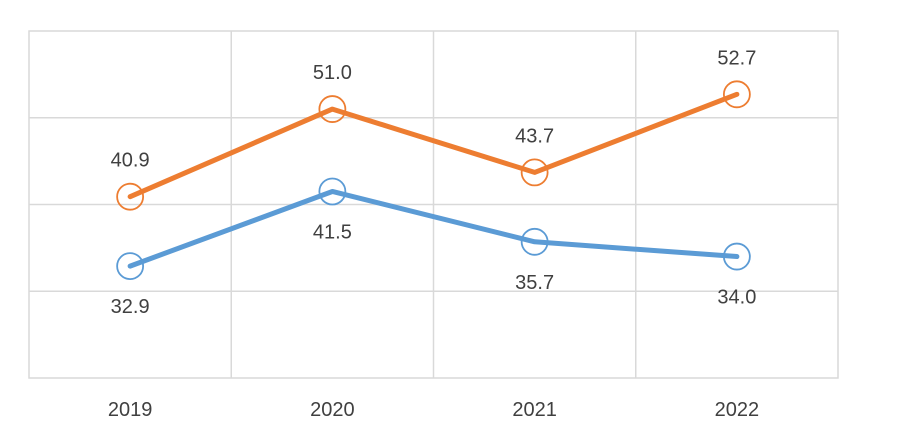  What do you see at coordinates (534, 283) in the screenshot?
I see `series-2-data-label: 35.7` at bounding box center [534, 283].